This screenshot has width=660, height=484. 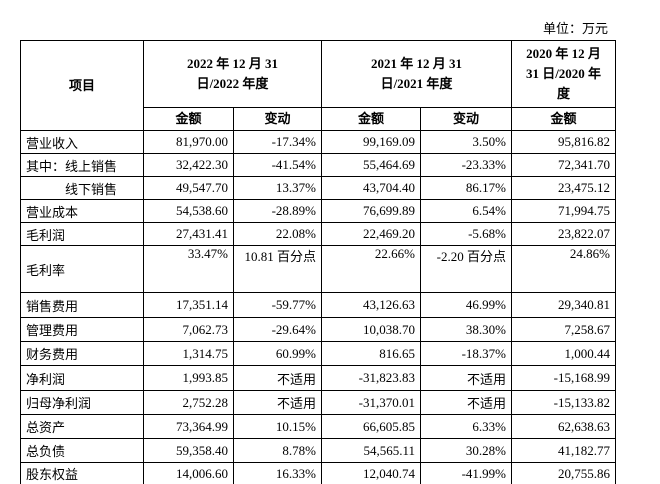 What do you see at coordinates (277, 329) in the screenshot?
I see `cell: -29.64%` at bounding box center [277, 329].